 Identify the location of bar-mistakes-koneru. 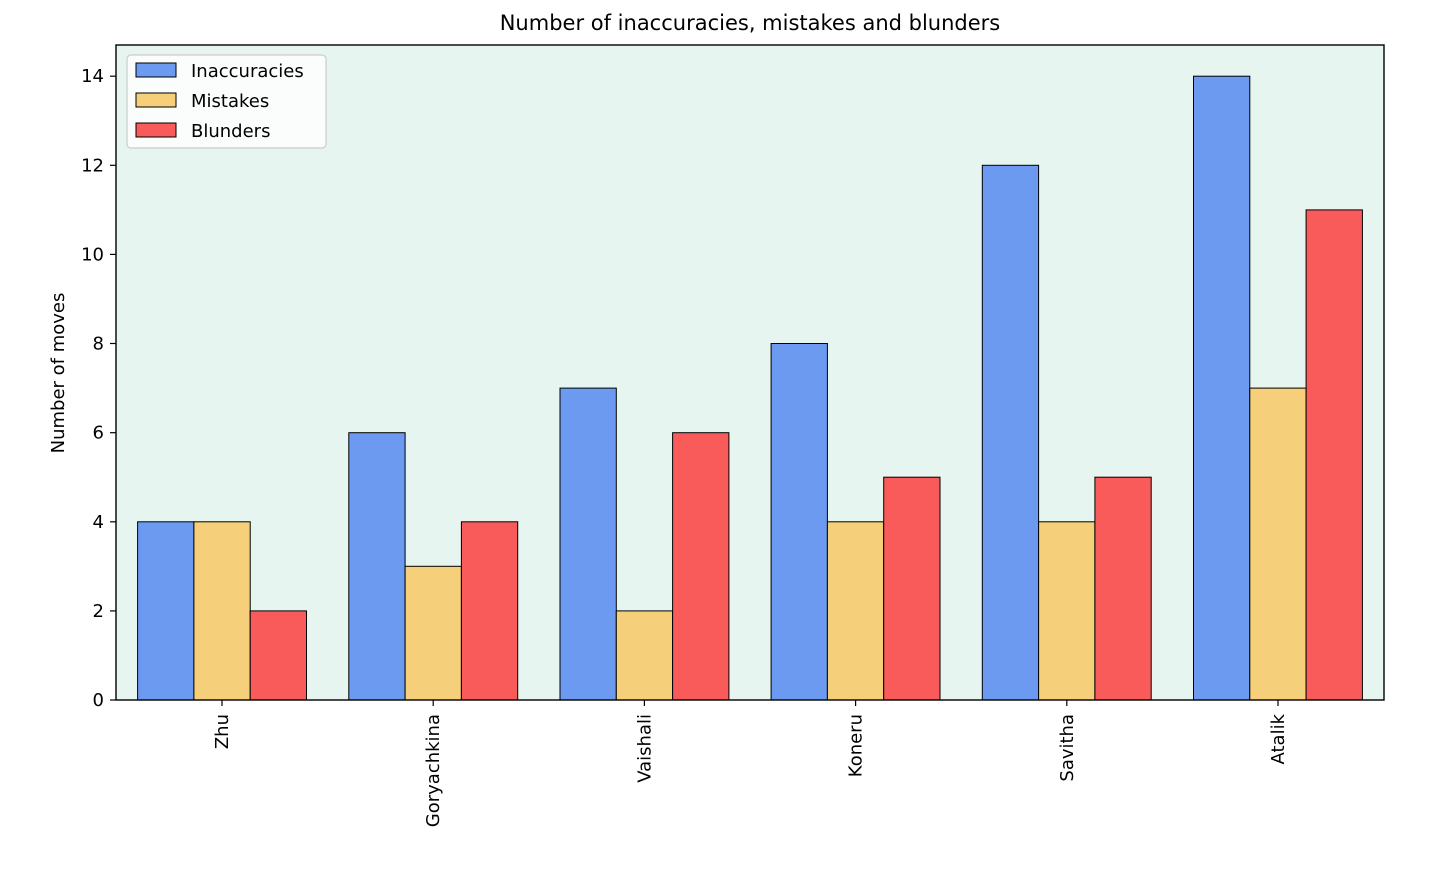
(855, 611).